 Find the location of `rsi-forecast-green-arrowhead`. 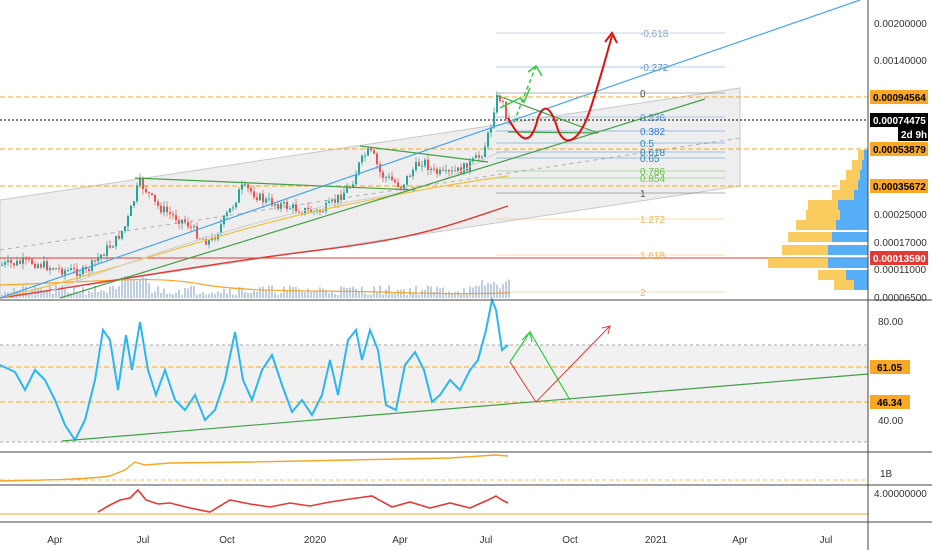

rsi-forecast-green-arrowhead is located at coordinates (527, 336).